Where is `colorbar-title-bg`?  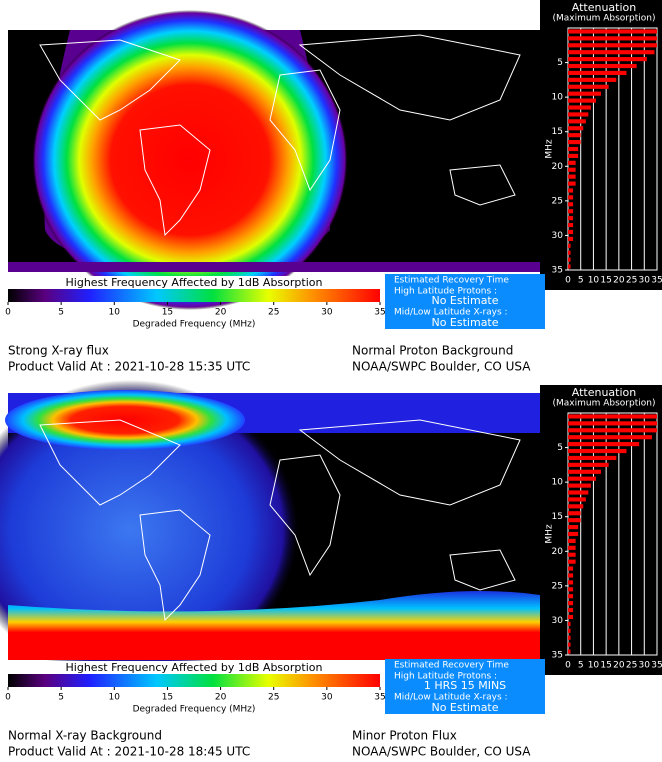
colorbar-title-bg is located at coordinates (194, 282).